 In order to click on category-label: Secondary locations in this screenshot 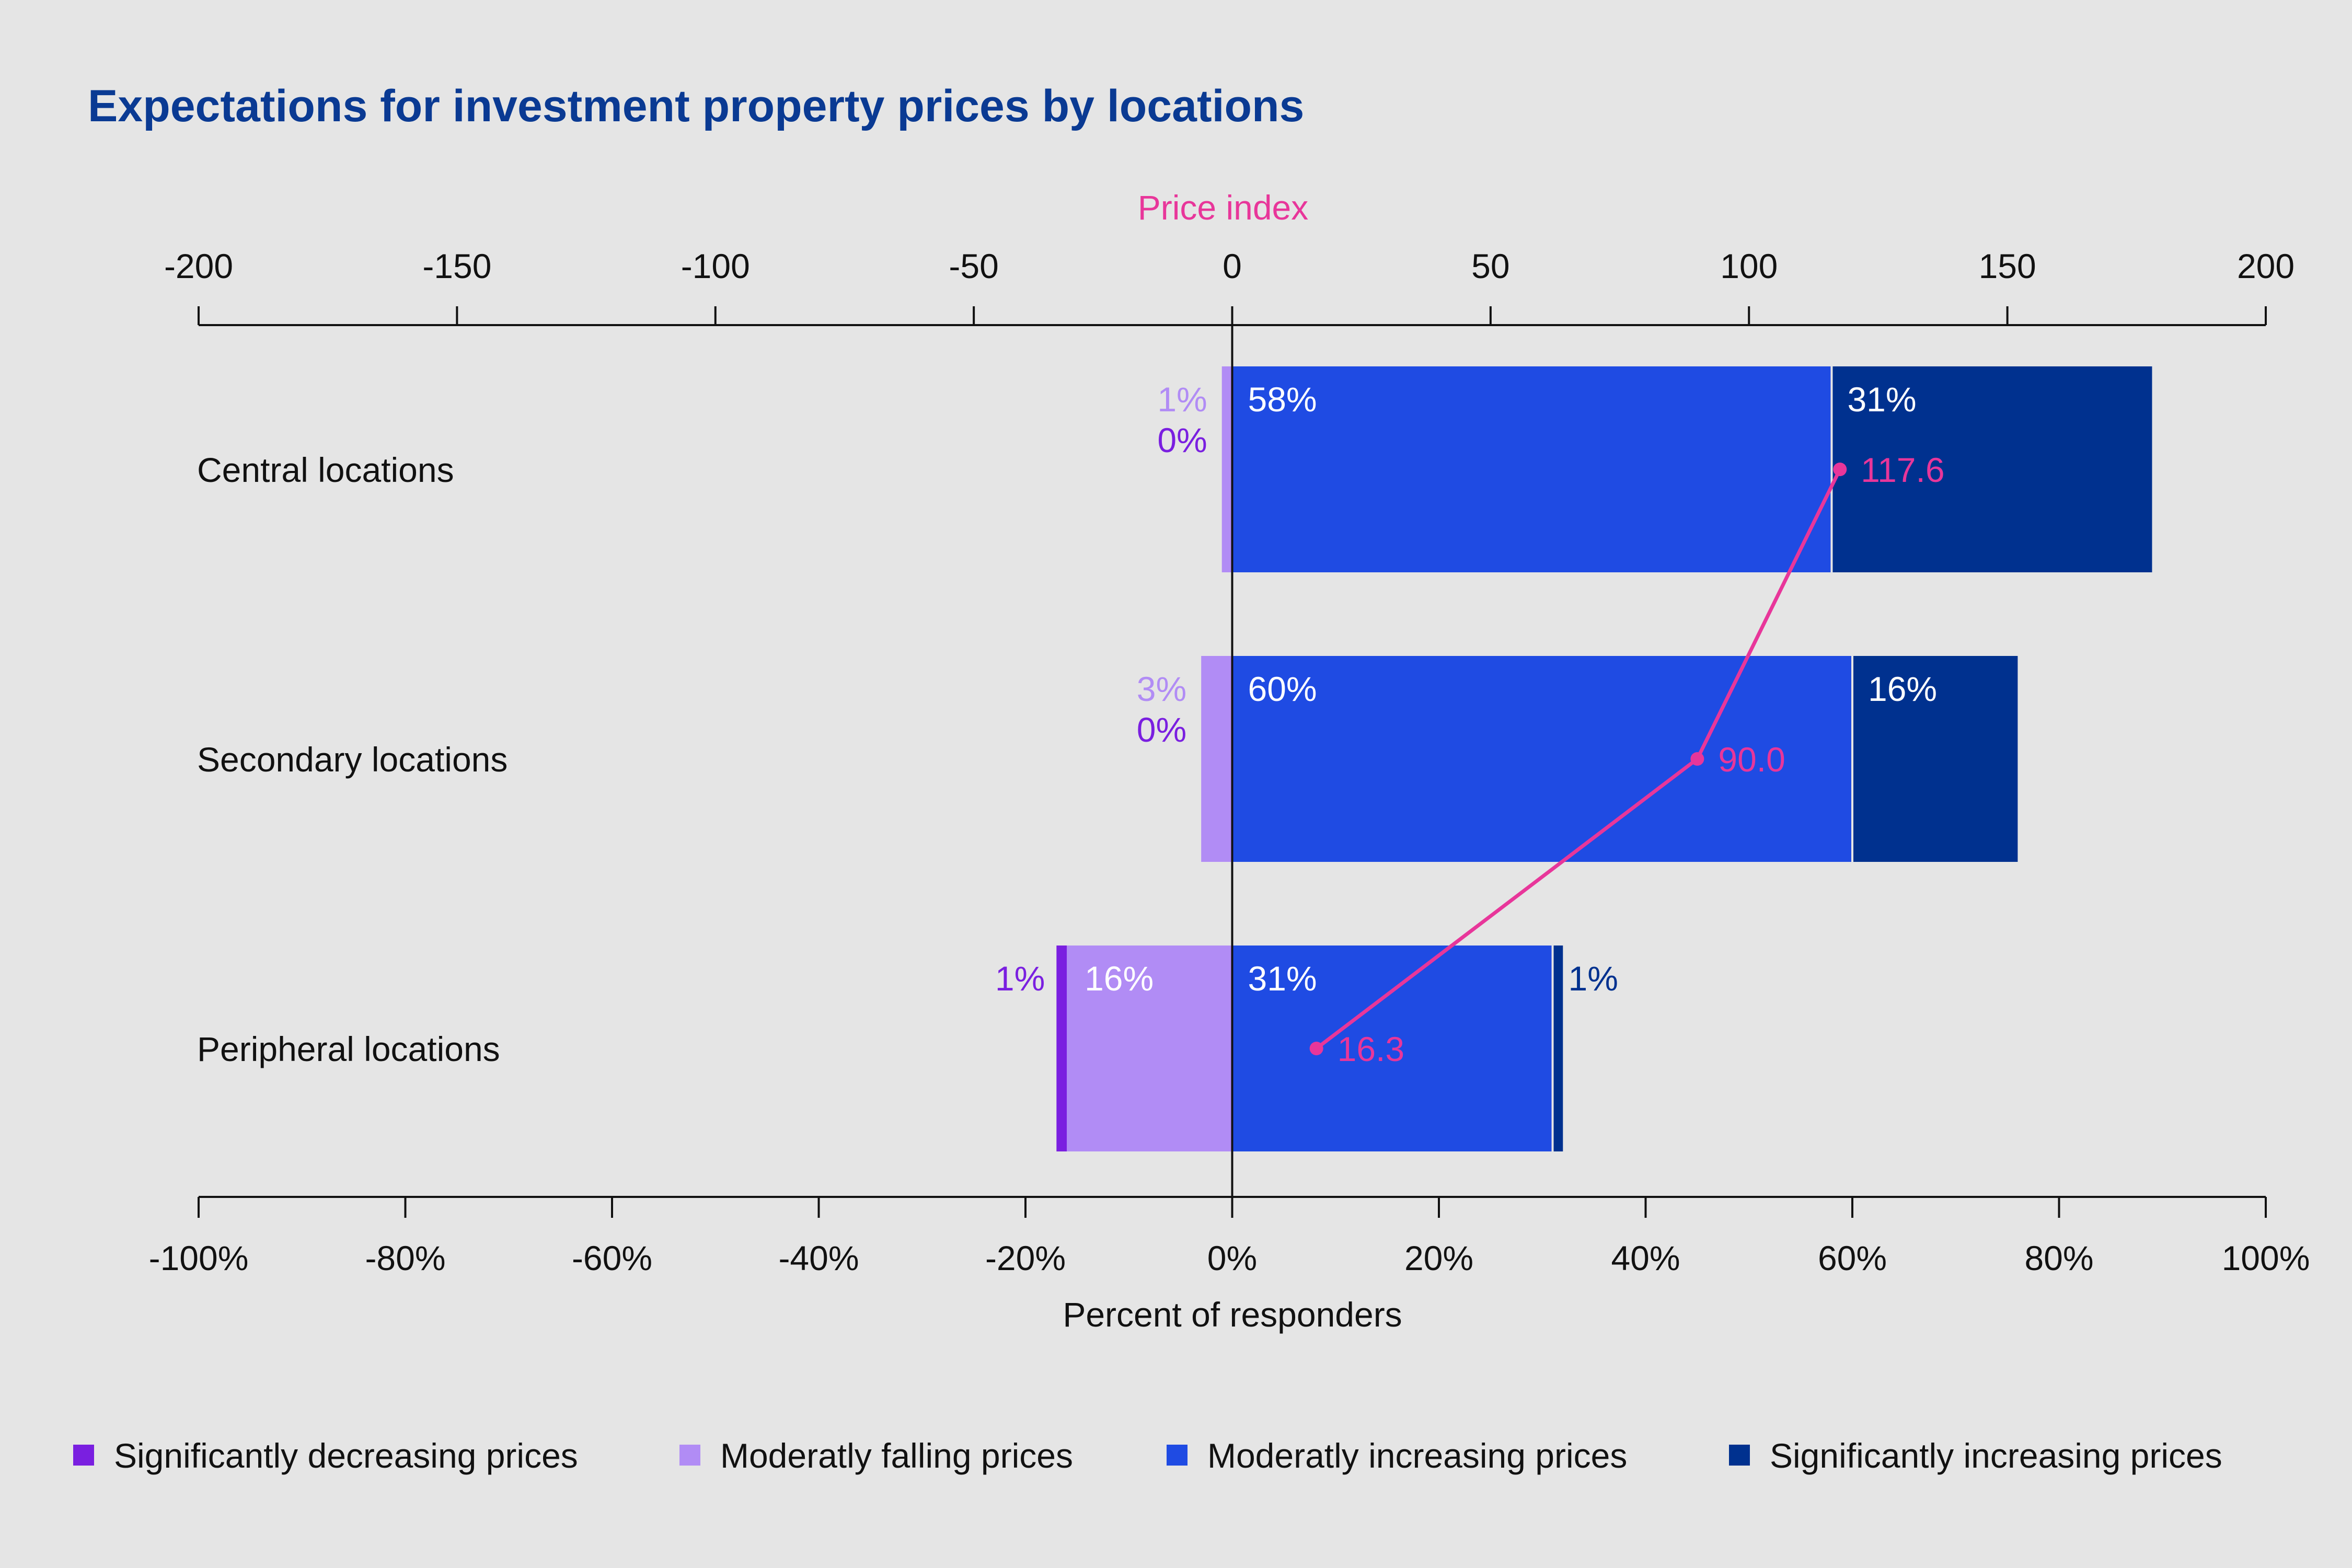, I will do `click(352, 759)`.